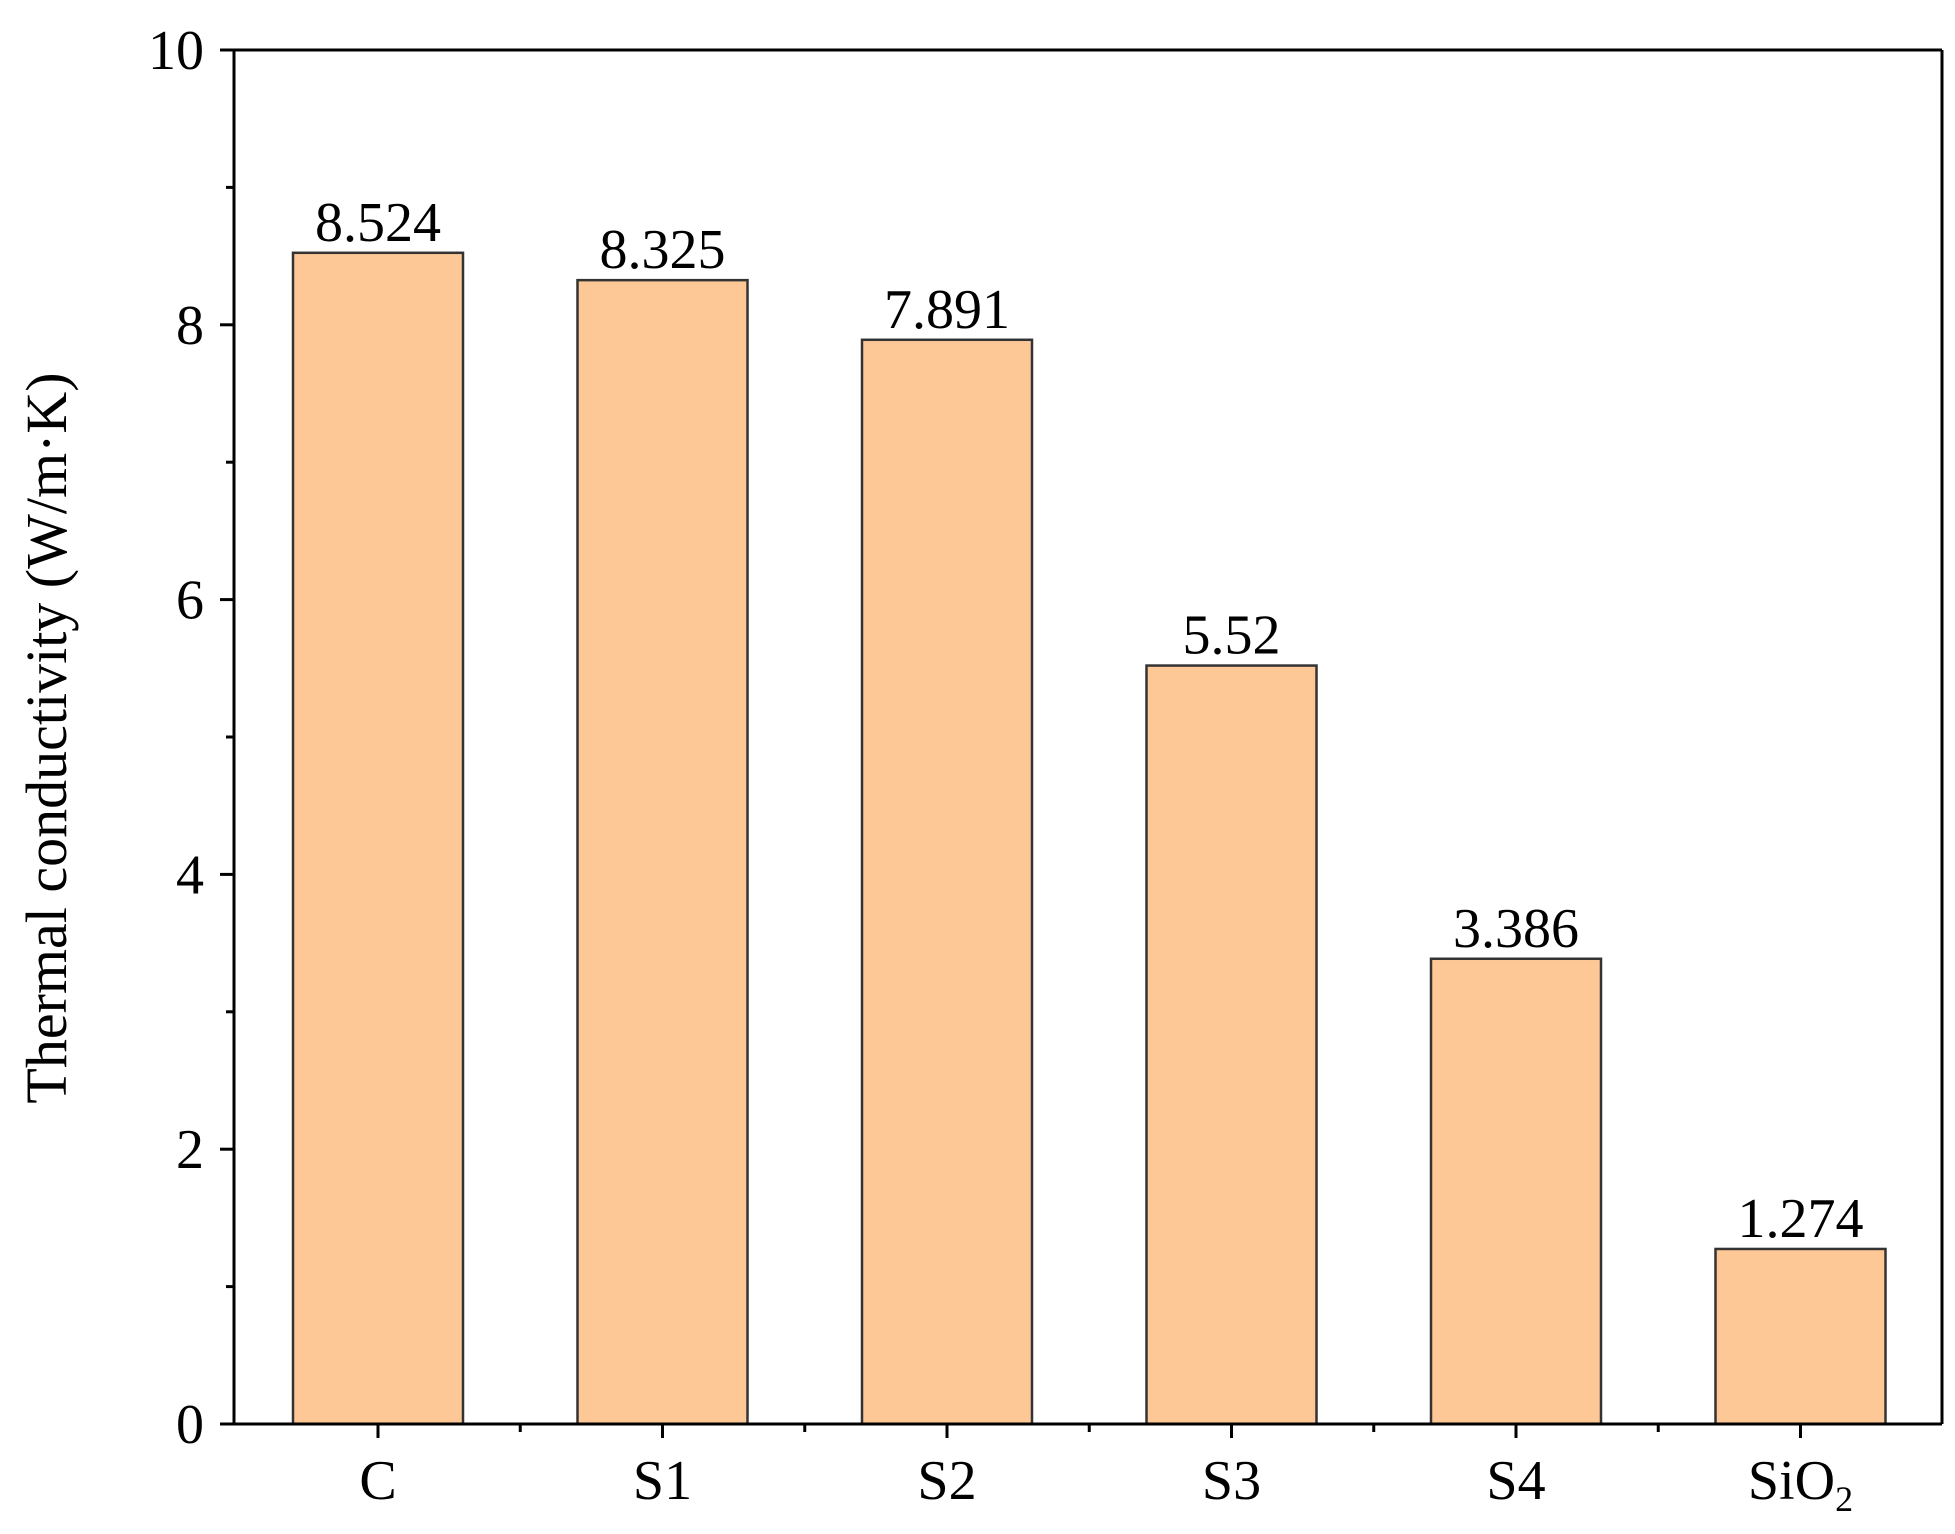 This screenshot has height=1534, width=1955. What do you see at coordinates (190, 875) in the screenshot?
I see `y-tick-label: 4` at bounding box center [190, 875].